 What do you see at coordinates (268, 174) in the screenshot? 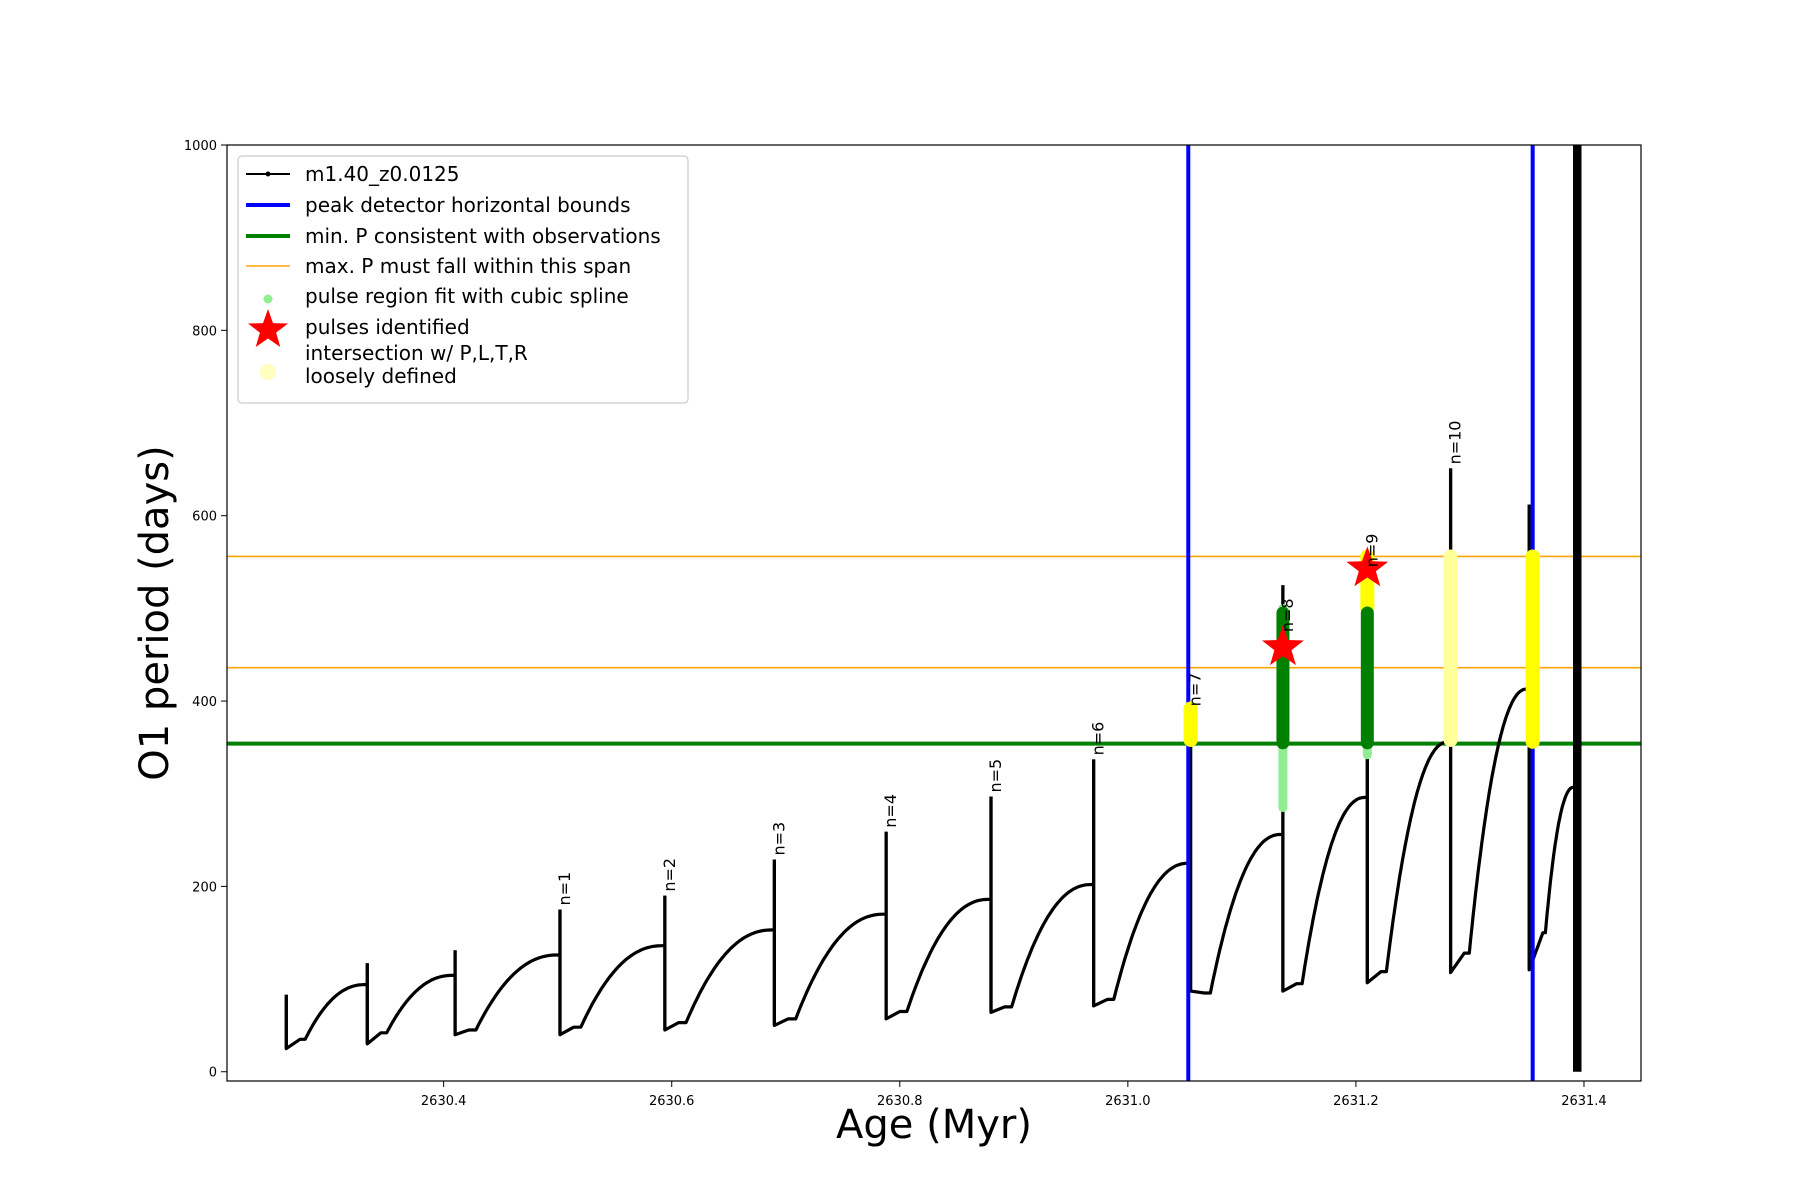
I see `legend-handle-series-dot` at bounding box center [268, 174].